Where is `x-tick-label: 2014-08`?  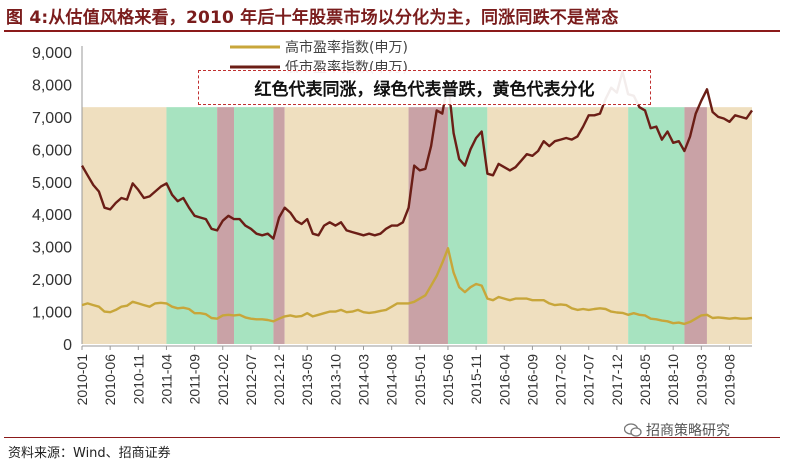 x-tick-label: 2014-08 is located at coordinates (392, 380).